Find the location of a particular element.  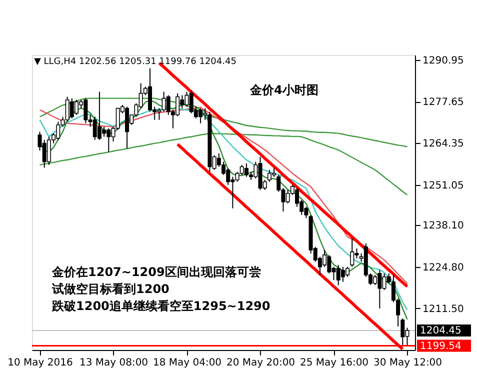

x-tick-label: 30 May 12:00 is located at coordinates (407, 363).